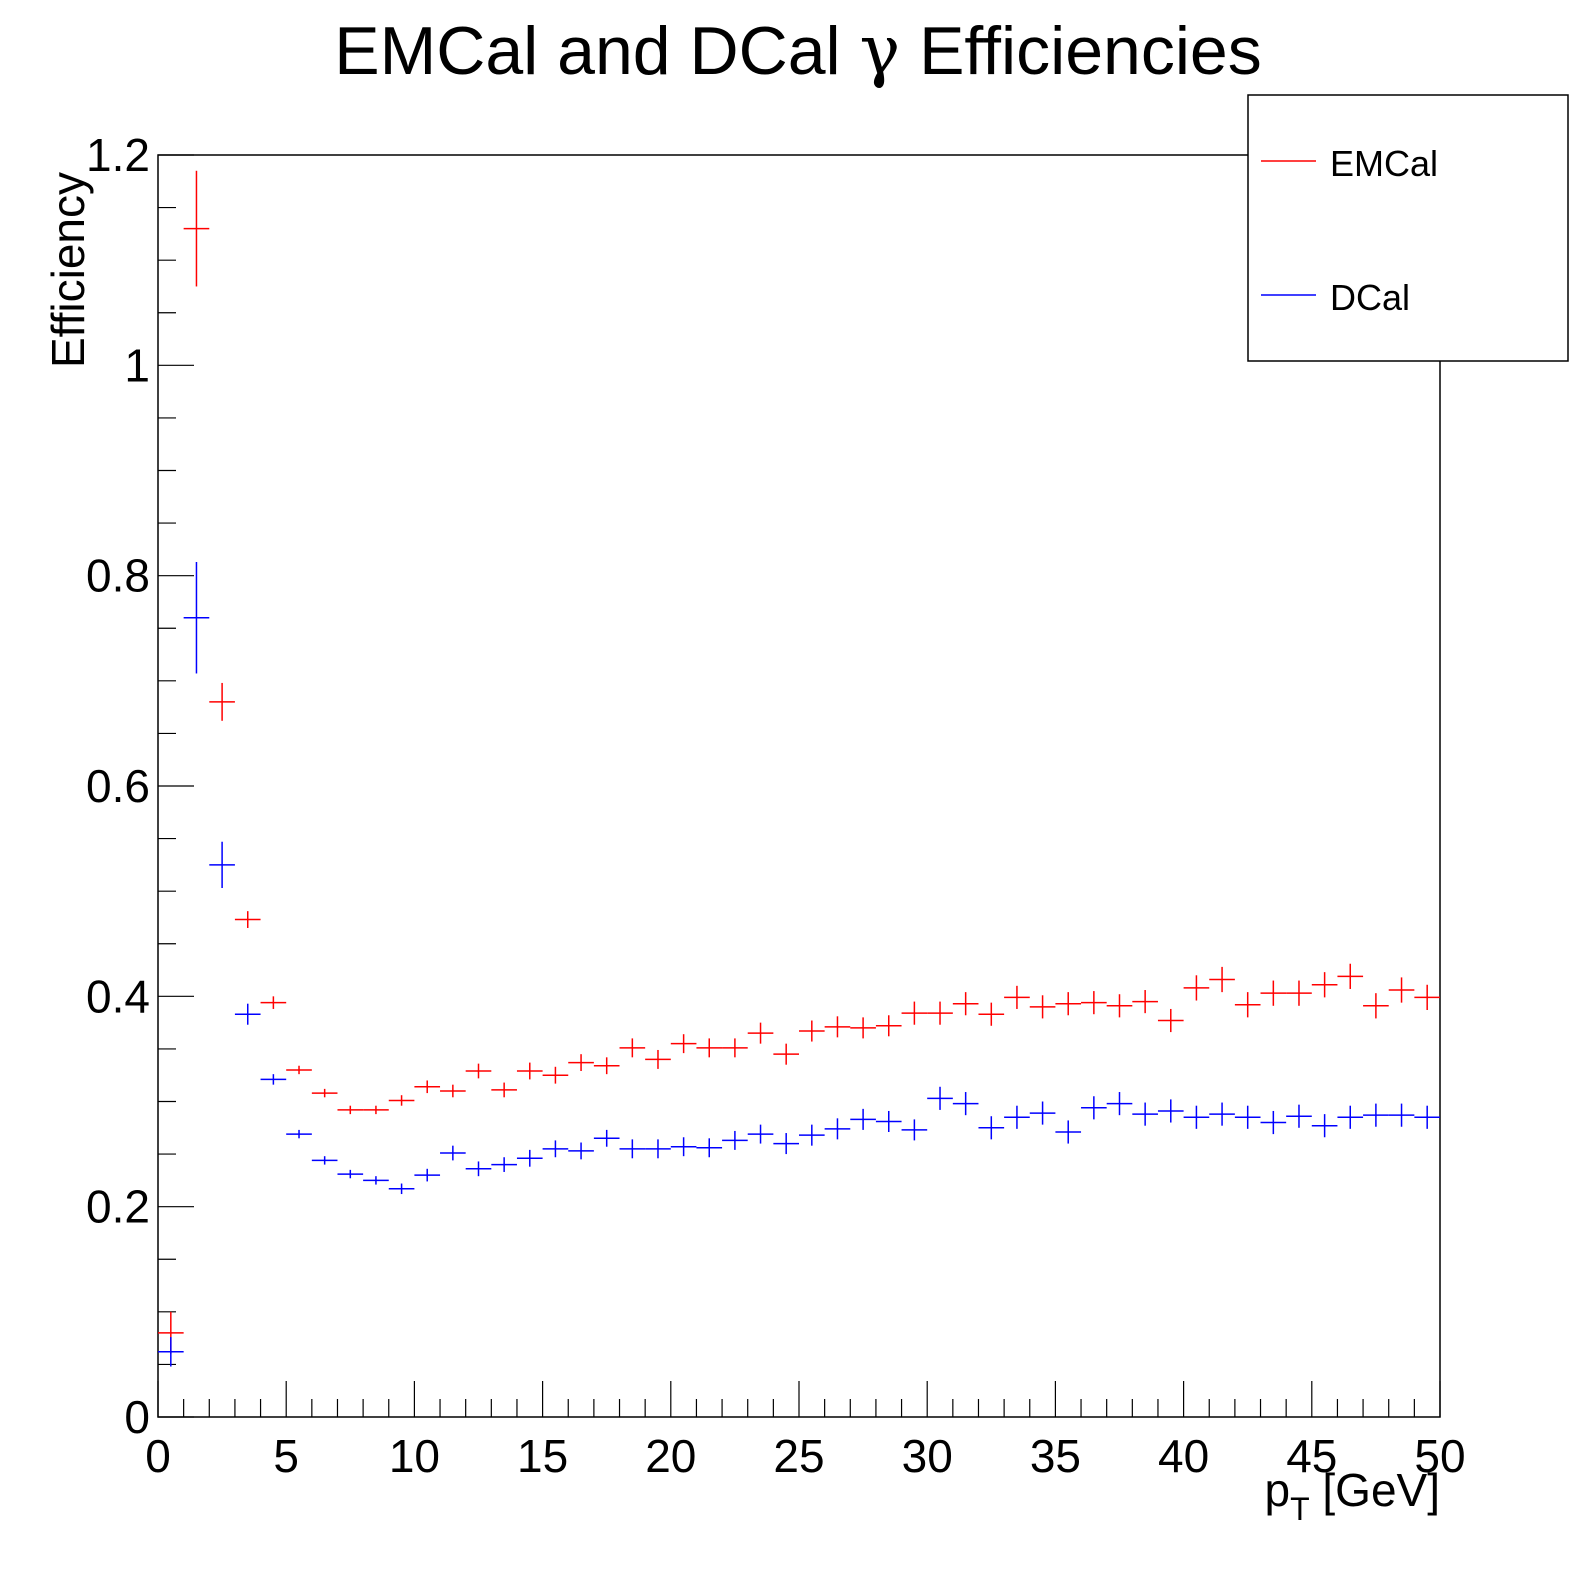 The height and width of the screenshot is (1572, 1596). I want to click on x-tick-label: 45, so click(1311, 1456).